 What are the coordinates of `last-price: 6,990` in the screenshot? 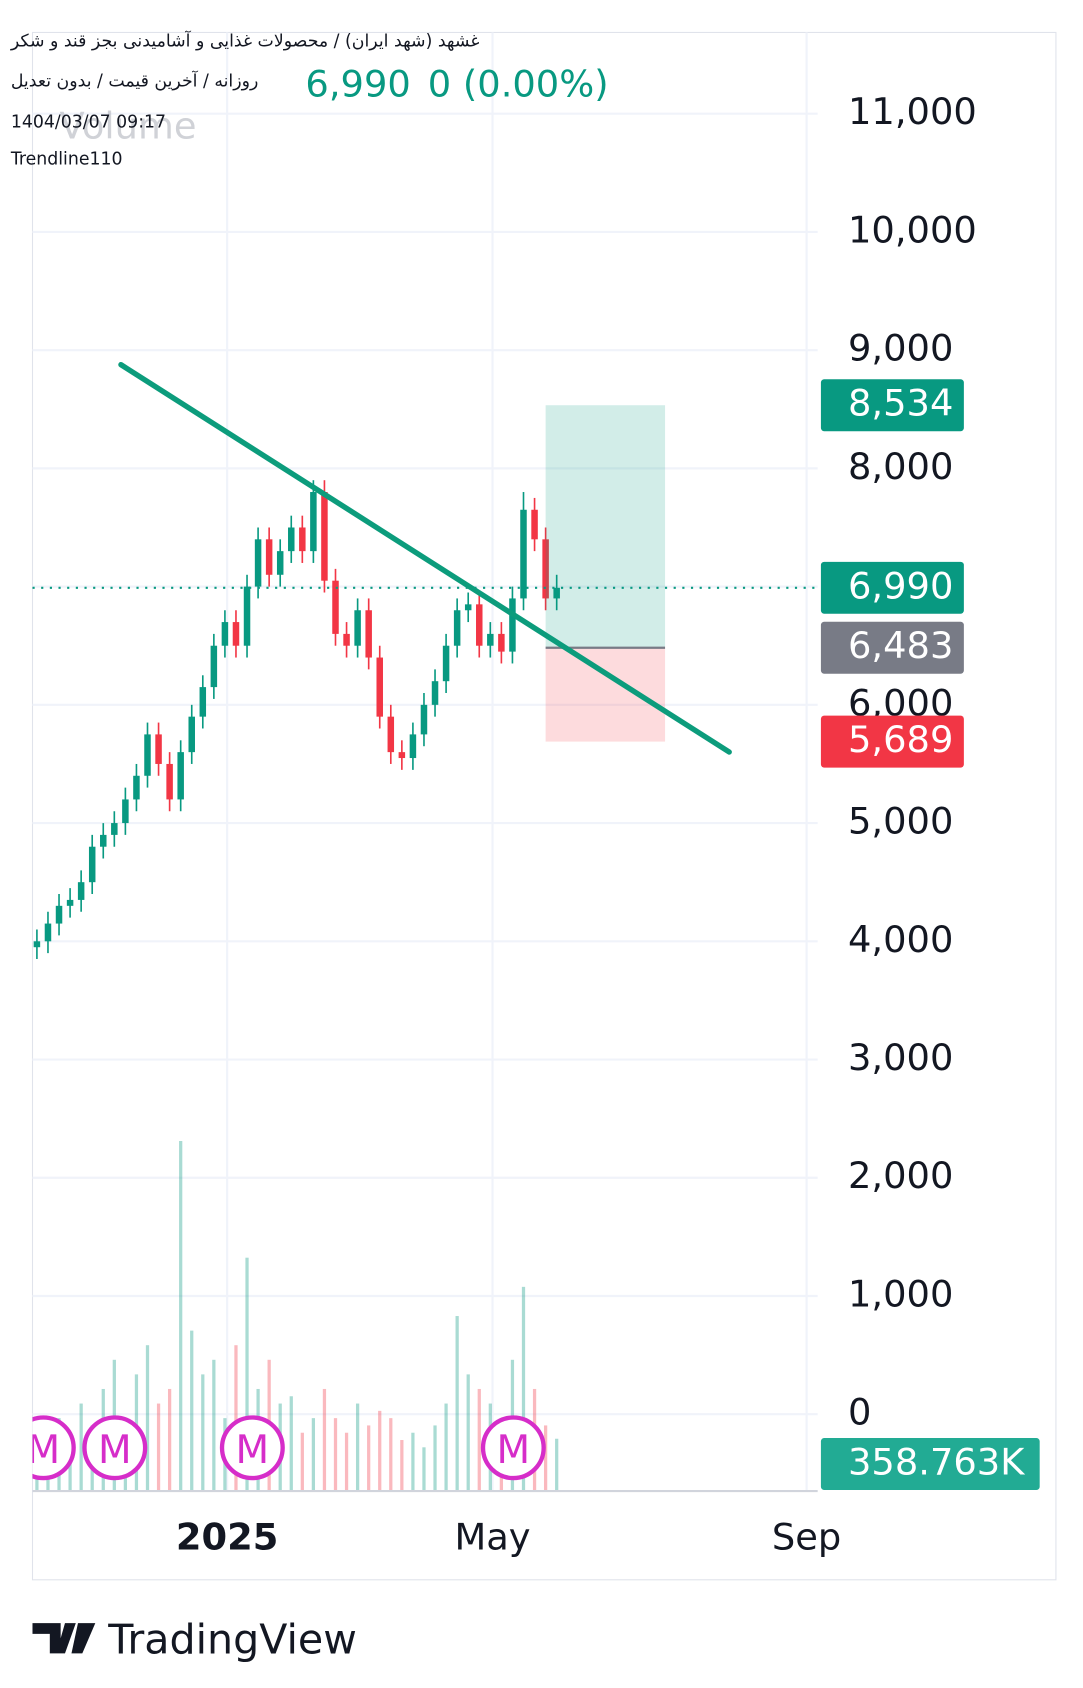 It's located at (357, 83).